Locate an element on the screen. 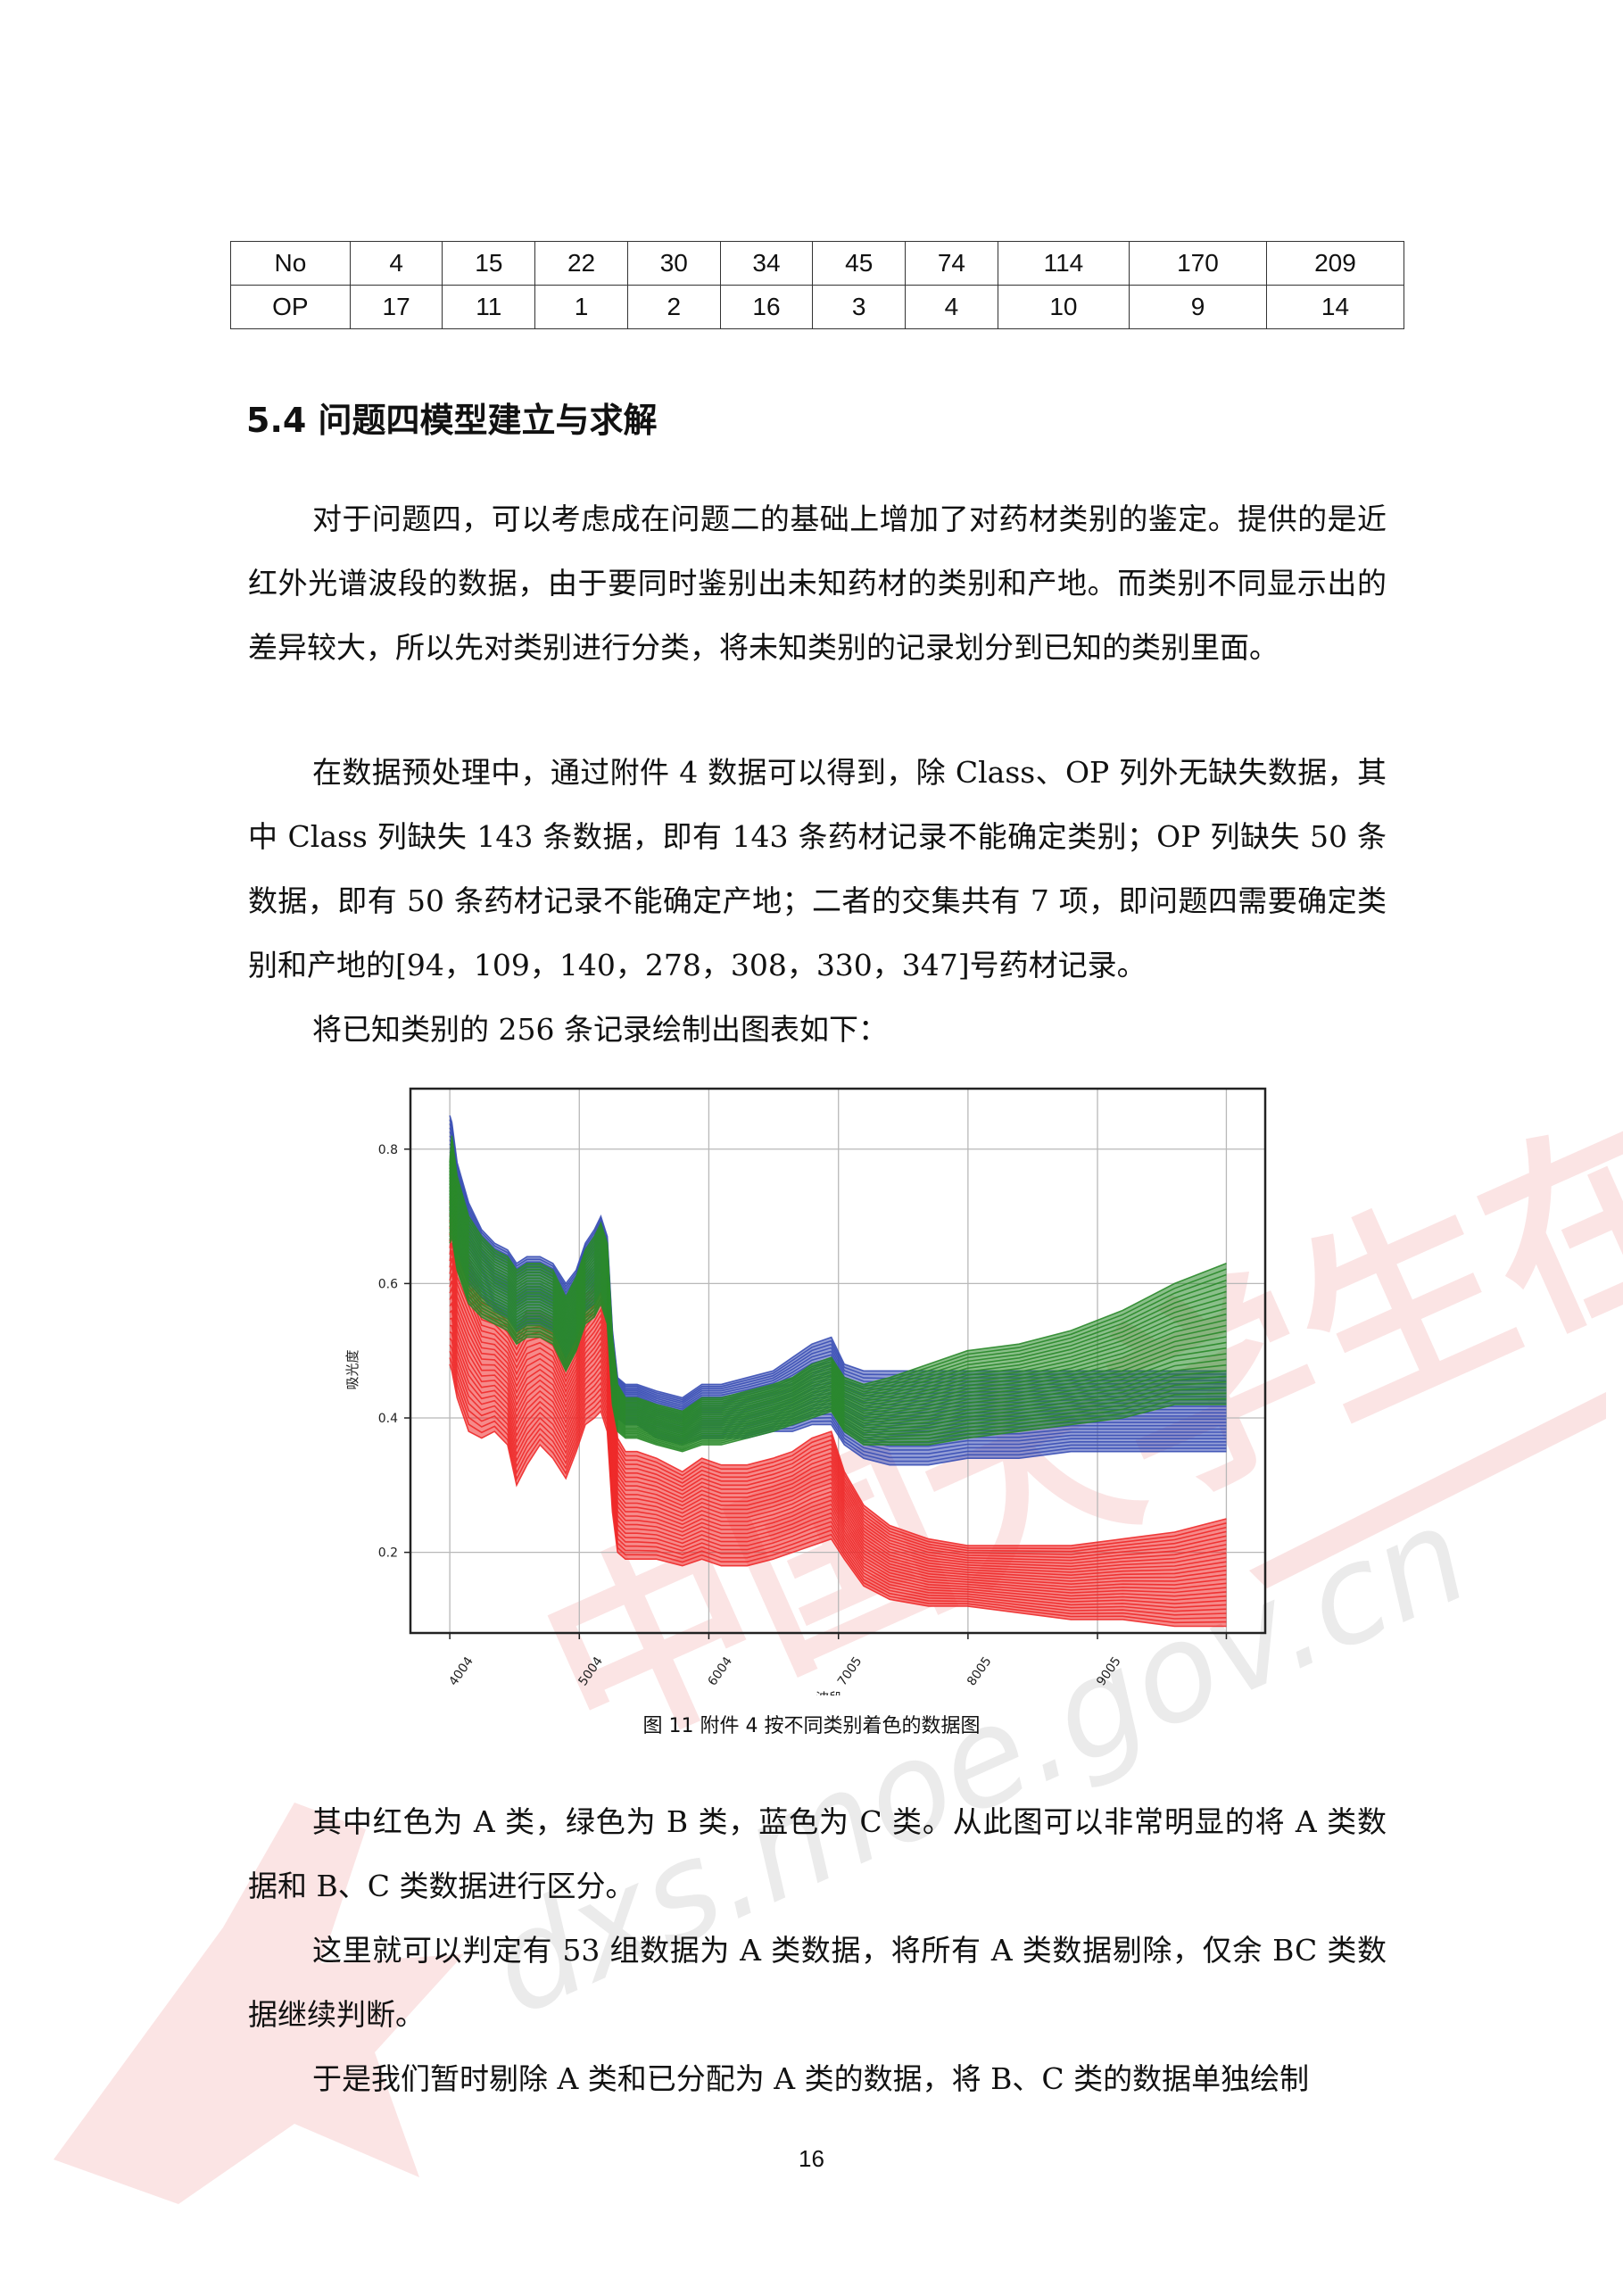  series-a-band is located at coordinates (838, 1404).